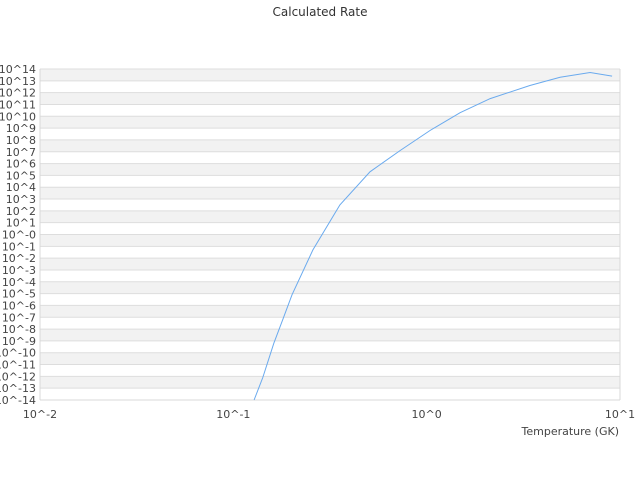  Describe the element at coordinates (19, 329) in the screenshot. I see `y-tick-label: 10^-8` at that location.